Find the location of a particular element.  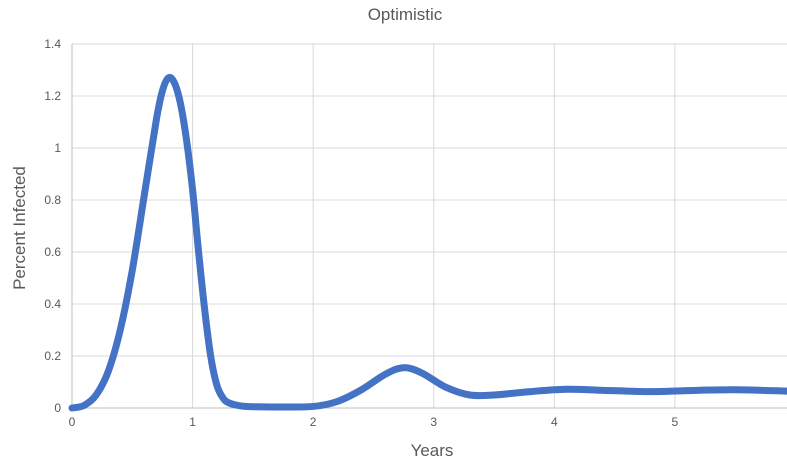

y-tick-label: 0.4 is located at coordinates (52, 304).